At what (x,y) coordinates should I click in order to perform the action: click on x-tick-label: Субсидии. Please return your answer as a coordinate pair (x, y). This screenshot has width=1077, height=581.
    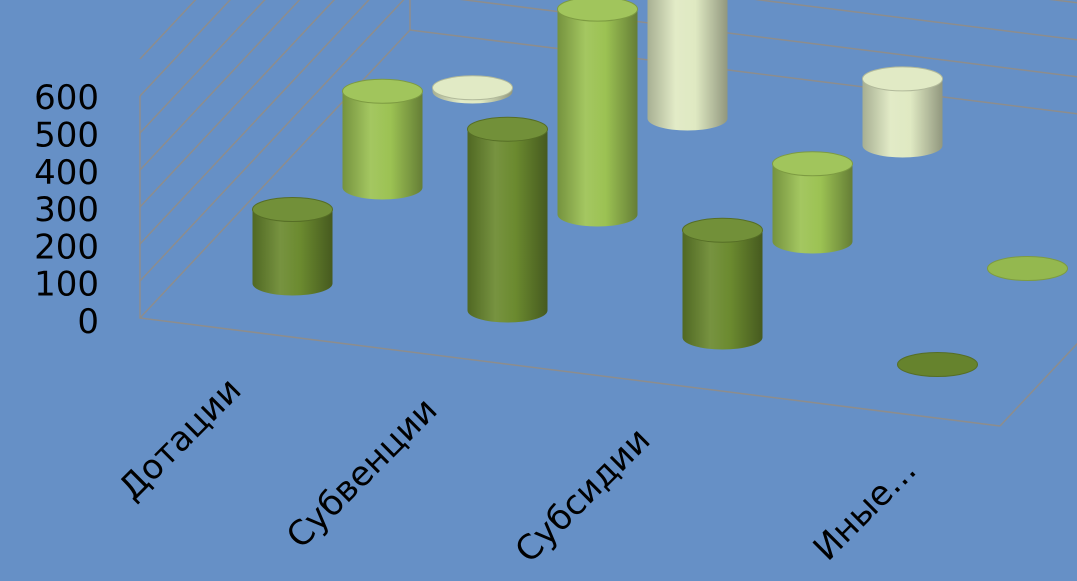
    Looking at the image, I should click on (583, 495).